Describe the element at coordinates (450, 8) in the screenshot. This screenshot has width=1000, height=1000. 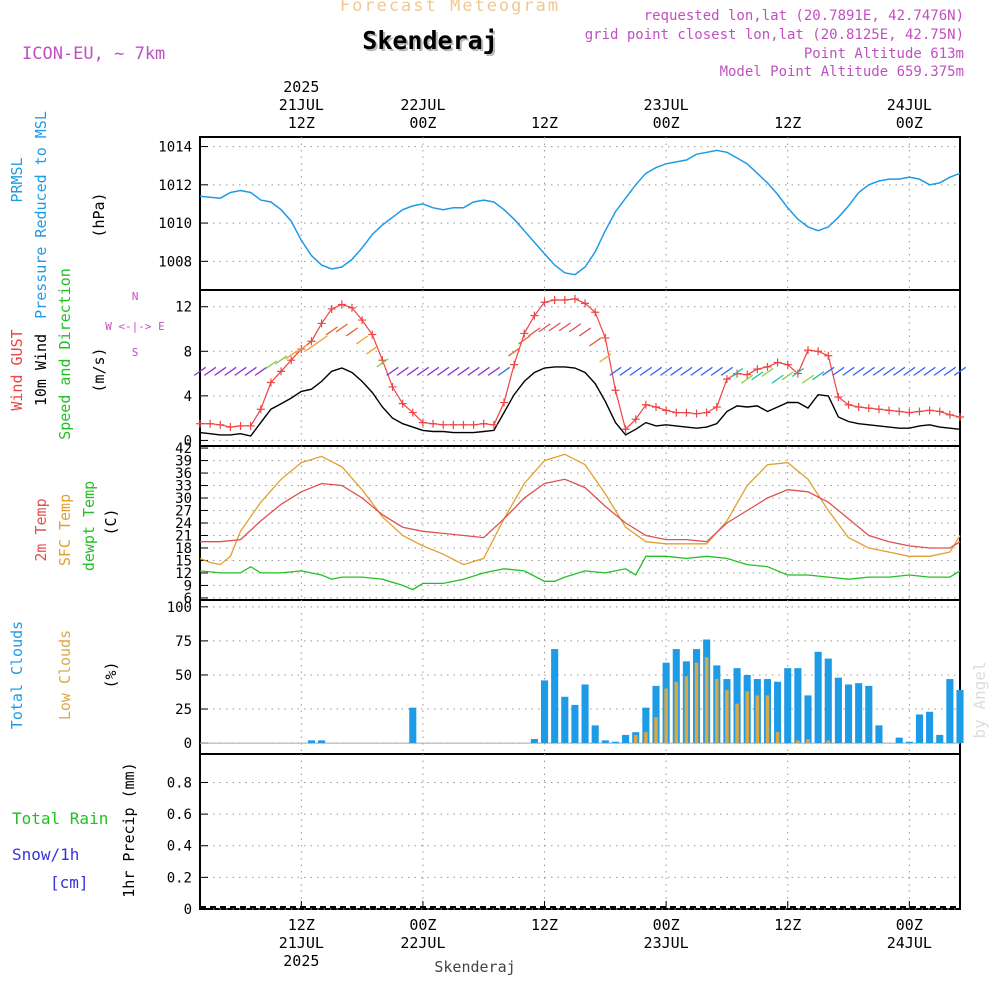
I see `meteogram-title: Forecast Meteogram` at that location.